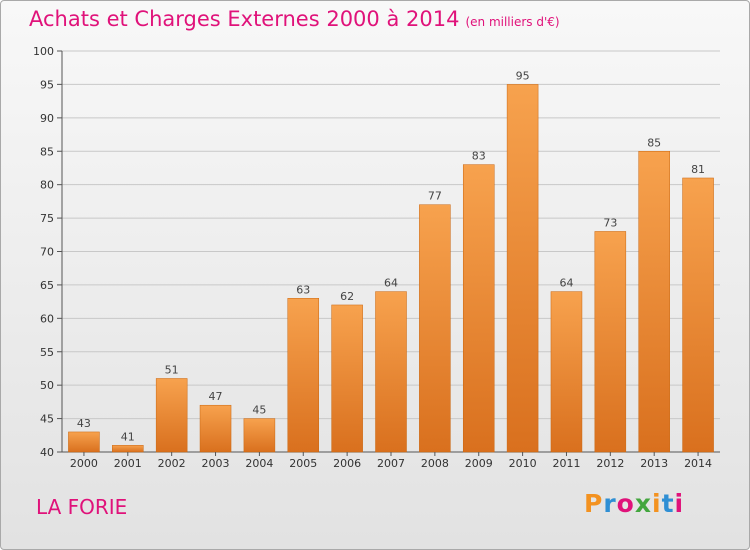 This screenshot has width=750, height=550. I want to click on x-tick-label: 2008, so click(435, 463).